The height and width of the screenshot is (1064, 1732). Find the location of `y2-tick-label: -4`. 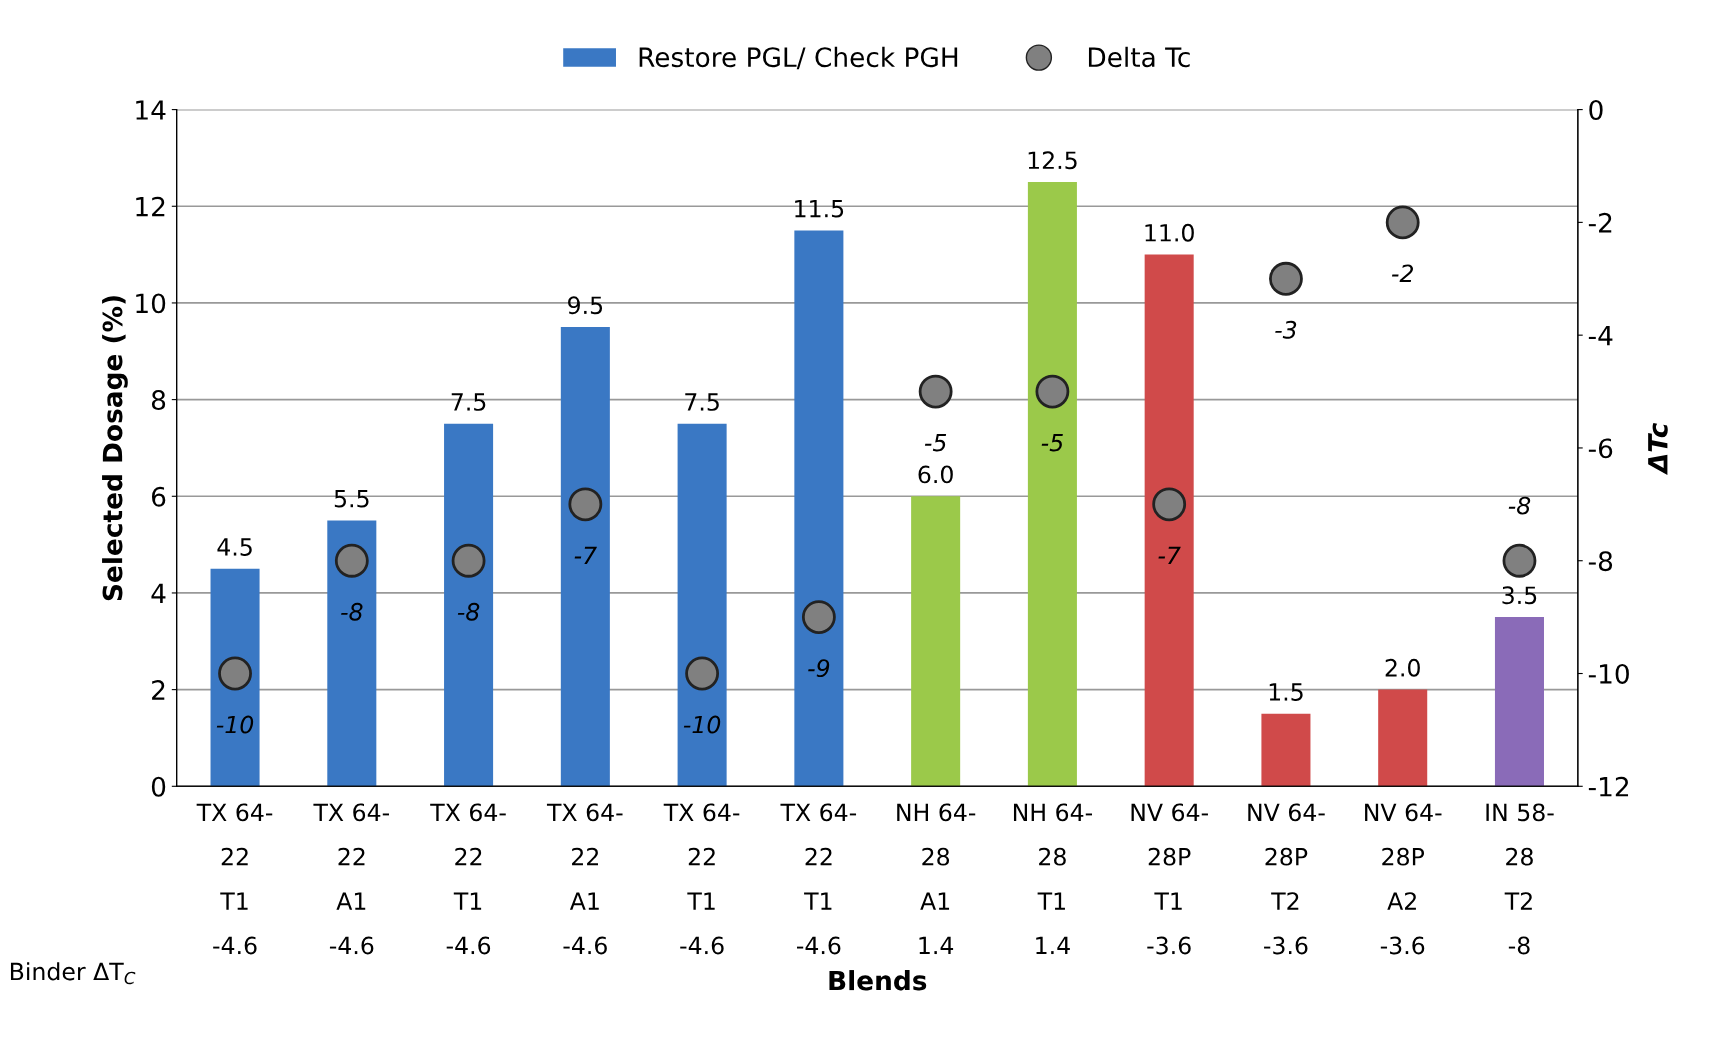

y2-tick-label: -4 is located at coordinates (1600, 335).